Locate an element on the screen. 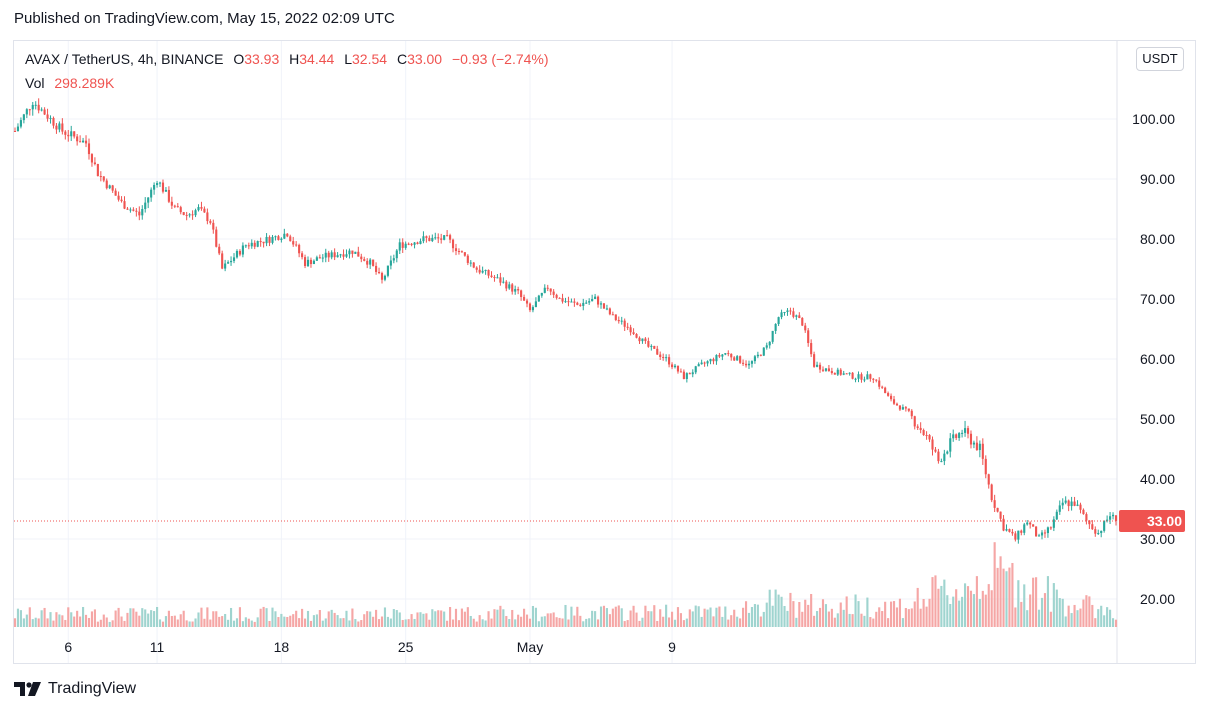 This screenshot has height=713, width=1211. tradingview-brand: TradingView is located at coordinates (75, 689).